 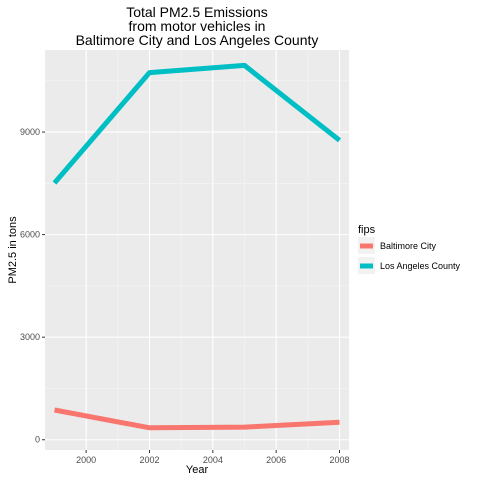 I want to click on y-axis: 0 3000 6000 9000, so click(x=32, y=286).